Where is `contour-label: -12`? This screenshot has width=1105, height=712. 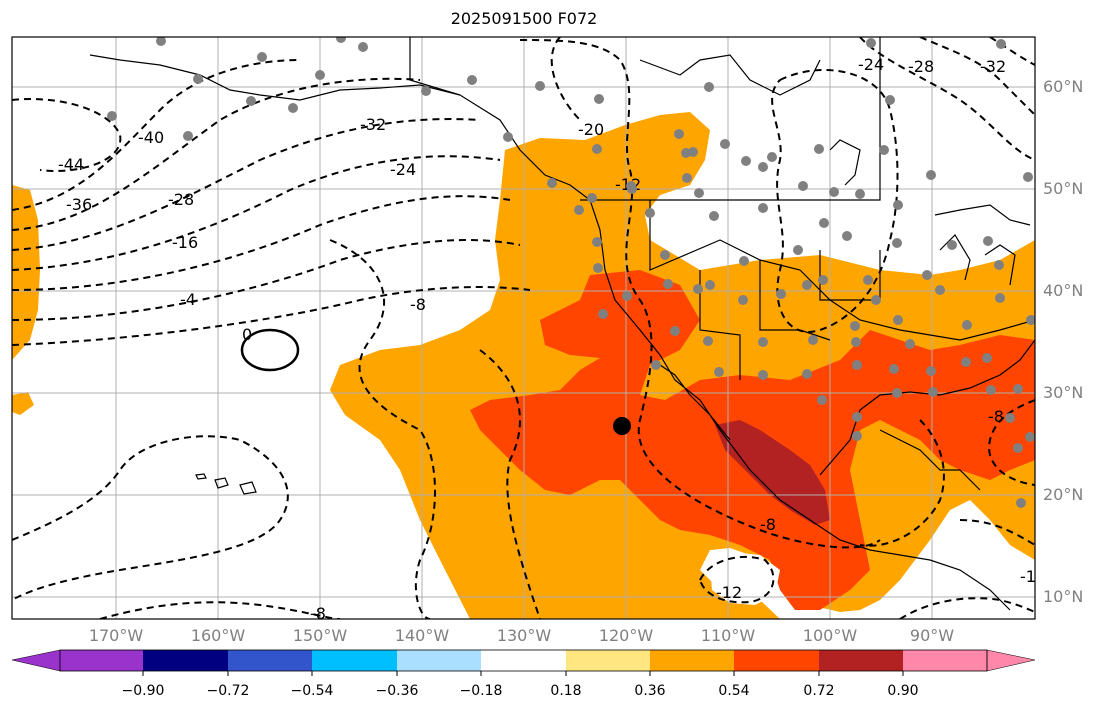
contour-label: -12 is located at coordinates (729, 592).